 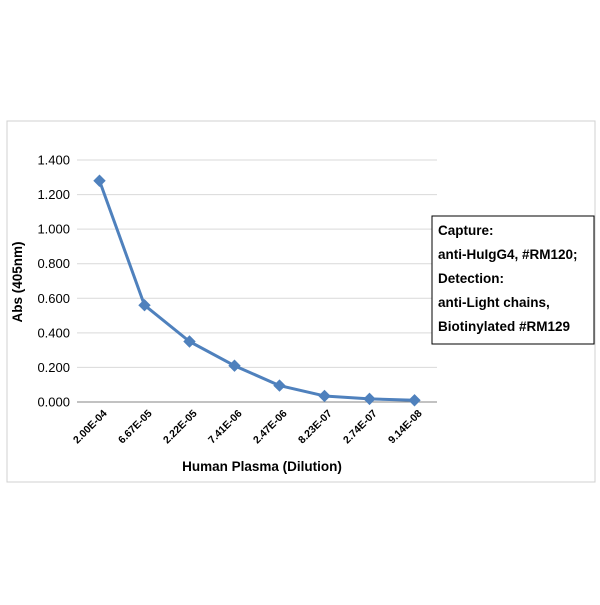 I want to click on legend-box, so click(x=513, y=280).